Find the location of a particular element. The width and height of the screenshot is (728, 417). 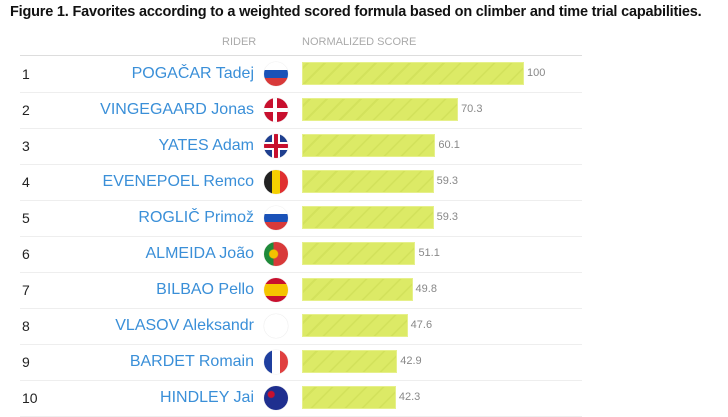

table-row: 10 HINDLEY Jai 42.3 is located at coordinates (301, 398).